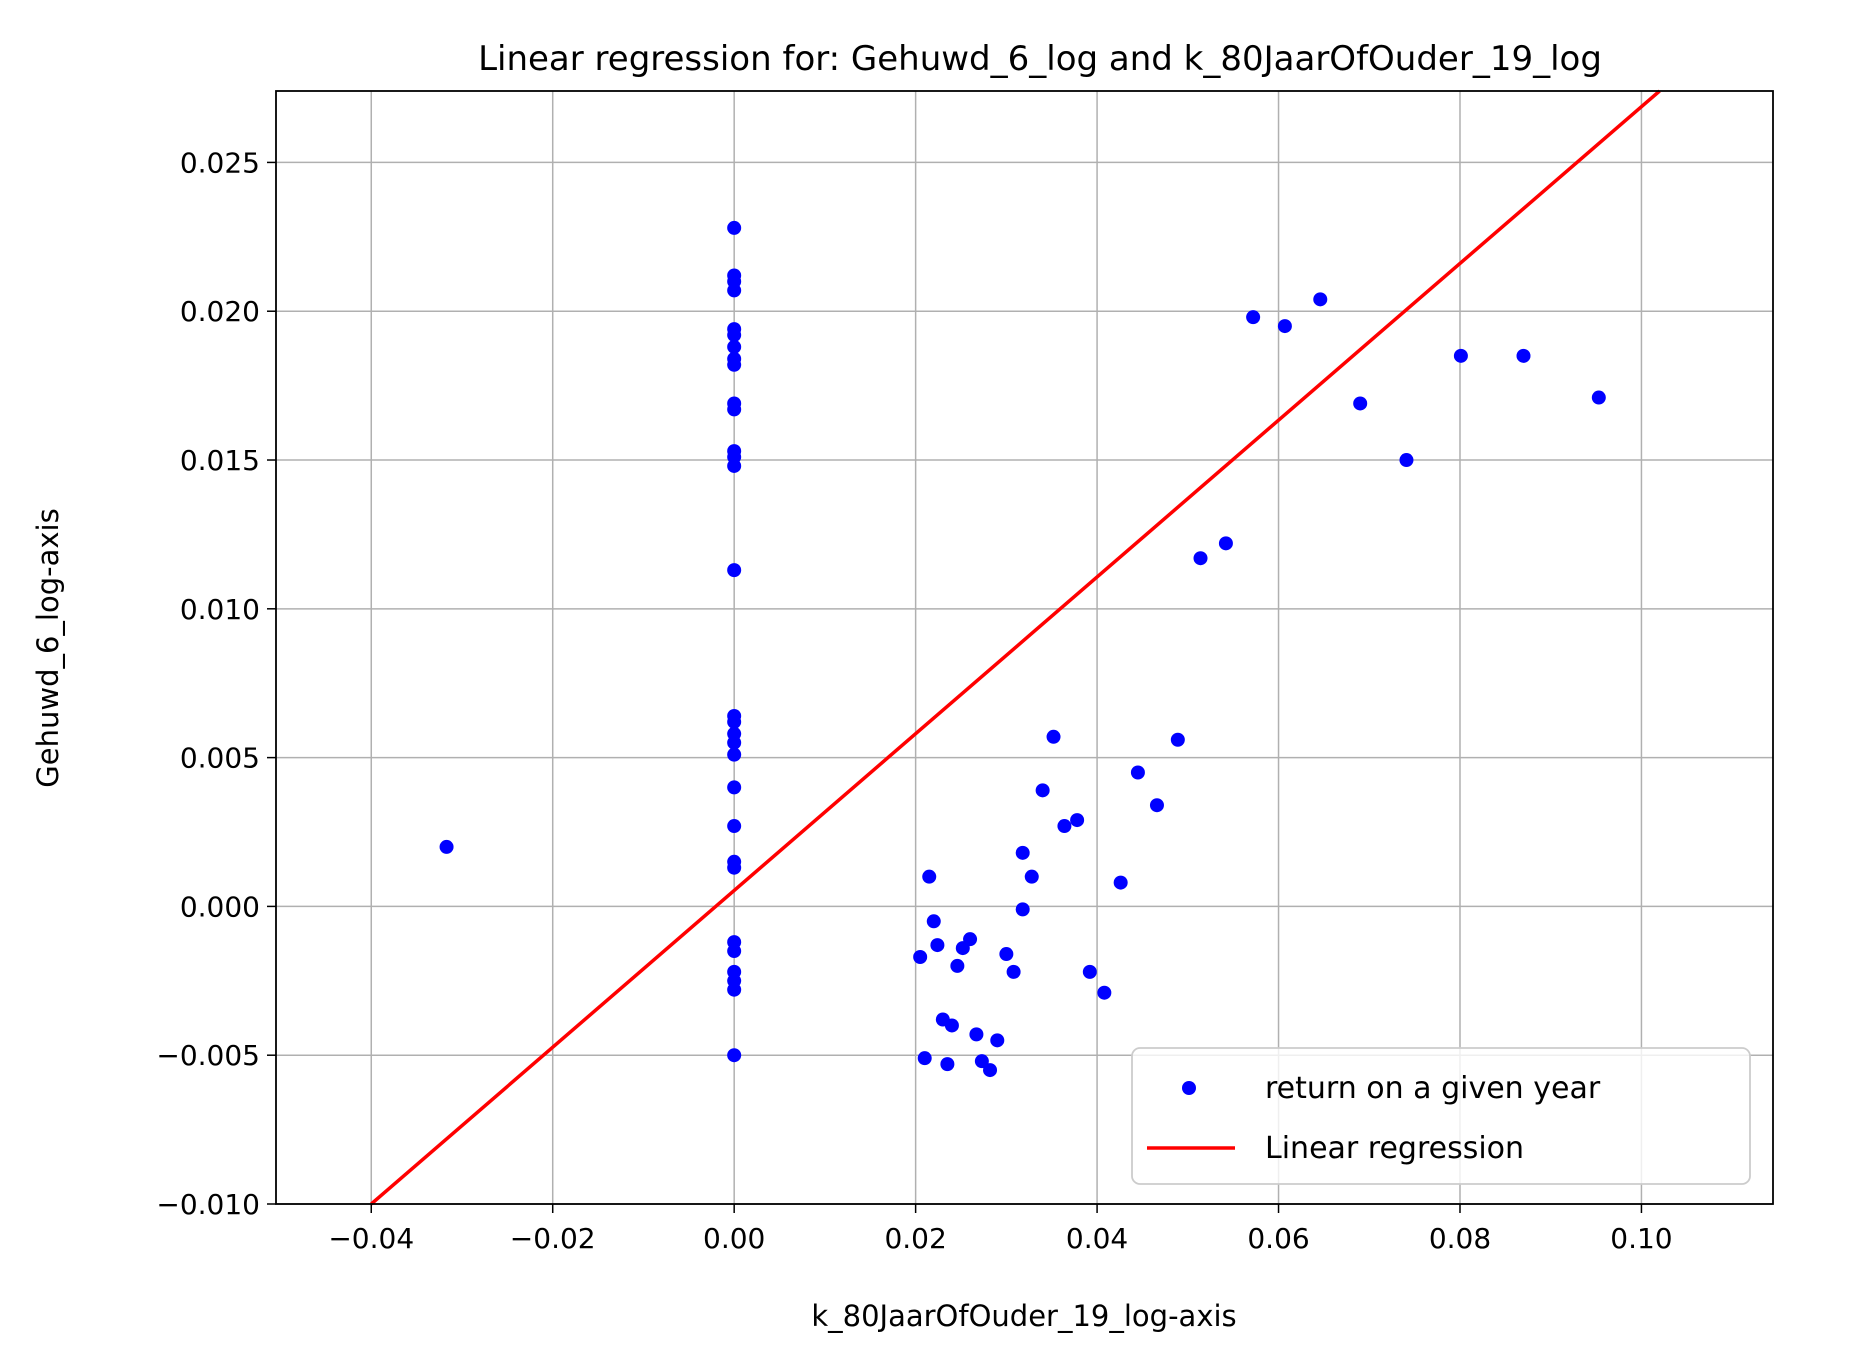  I want to click on y-tick-label: 0.005, so click(220, 758).